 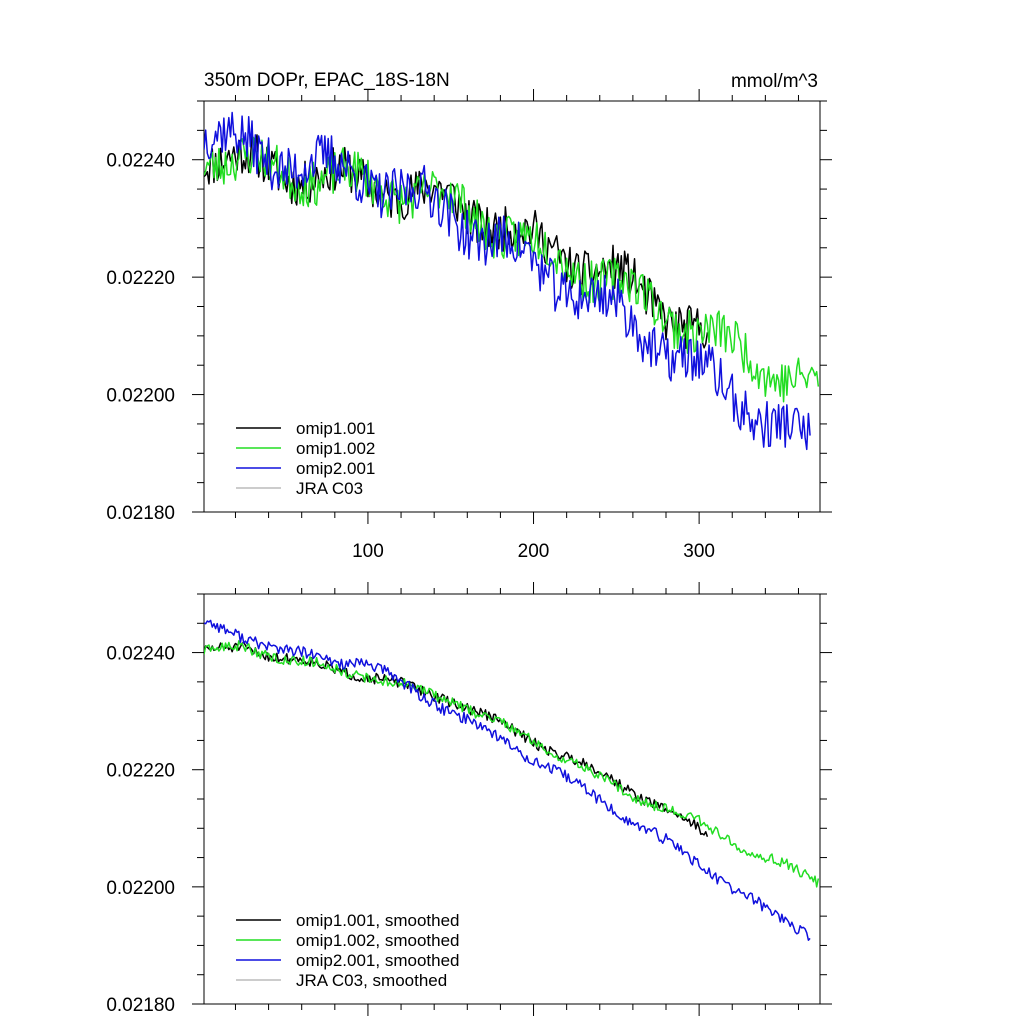 I want to click on legend-label: omip1.001, smoothed, so click(x=378, y=920).